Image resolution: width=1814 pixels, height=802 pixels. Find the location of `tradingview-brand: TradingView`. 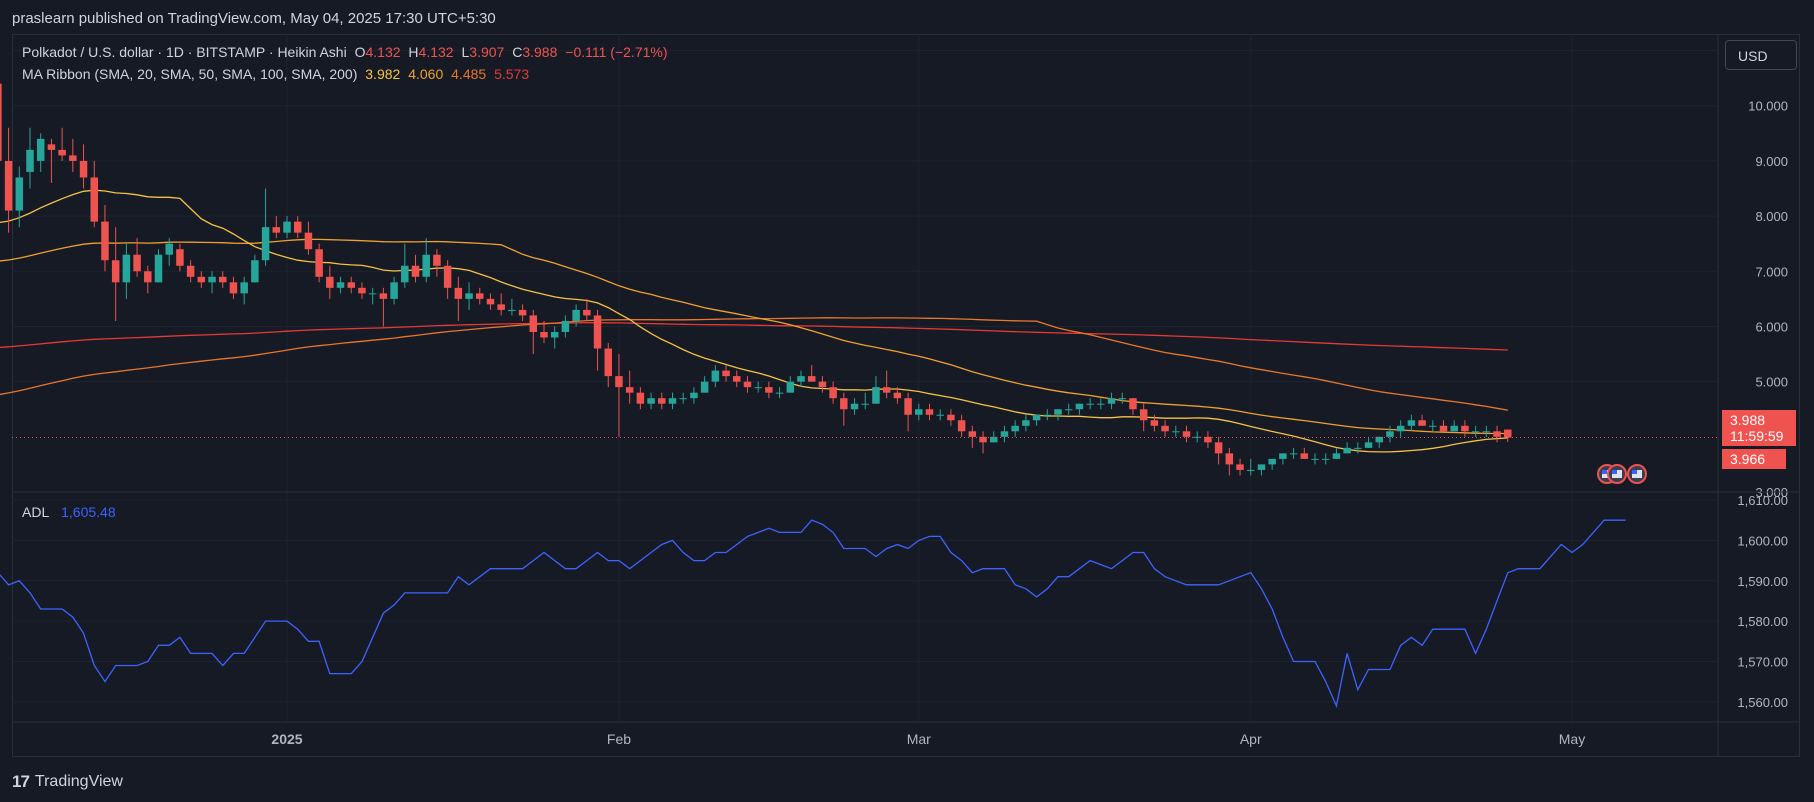

tradingview-brand: TradingView is located at coordinates (78, 781).